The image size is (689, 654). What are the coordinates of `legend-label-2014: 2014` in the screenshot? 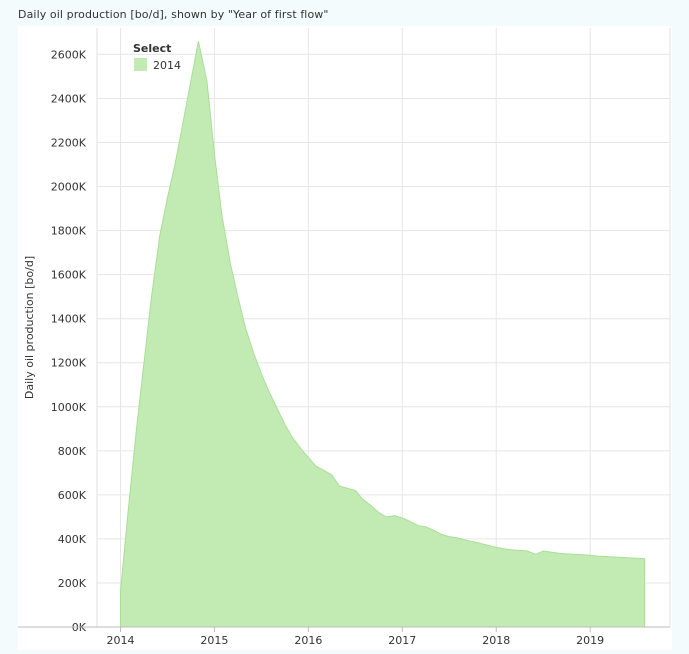 It's located at (167, 65).